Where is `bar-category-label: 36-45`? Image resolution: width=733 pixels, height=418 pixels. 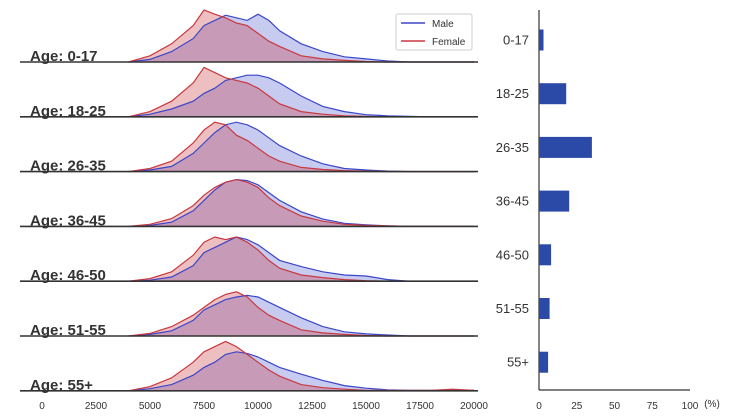
bar-category-label: 36-45 is located at coordinates (512, 201).